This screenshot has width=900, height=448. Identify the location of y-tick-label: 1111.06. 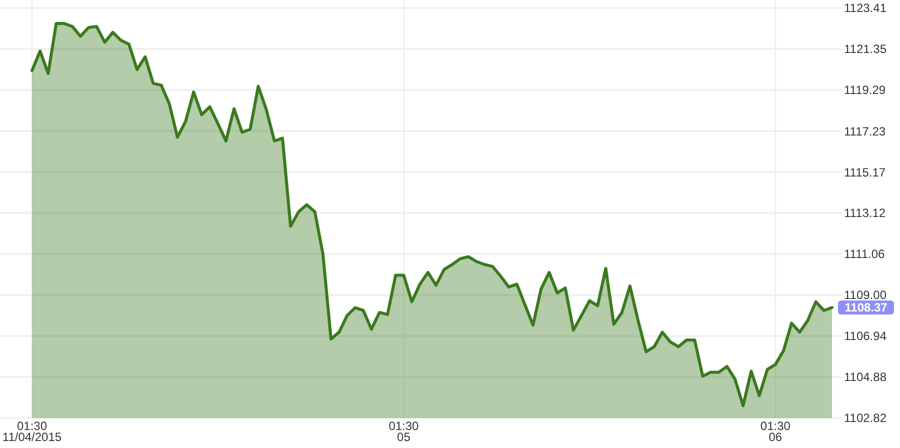
(865, 254).